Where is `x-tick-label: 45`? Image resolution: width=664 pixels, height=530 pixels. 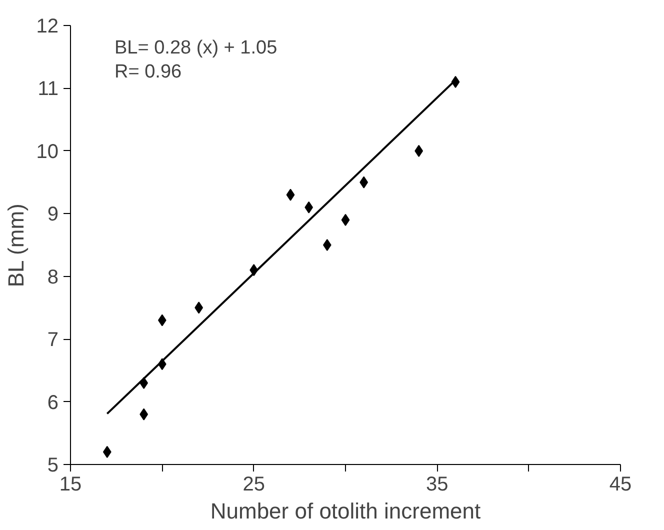 x-tick-label: 45 is located at coordinates (620, 485).